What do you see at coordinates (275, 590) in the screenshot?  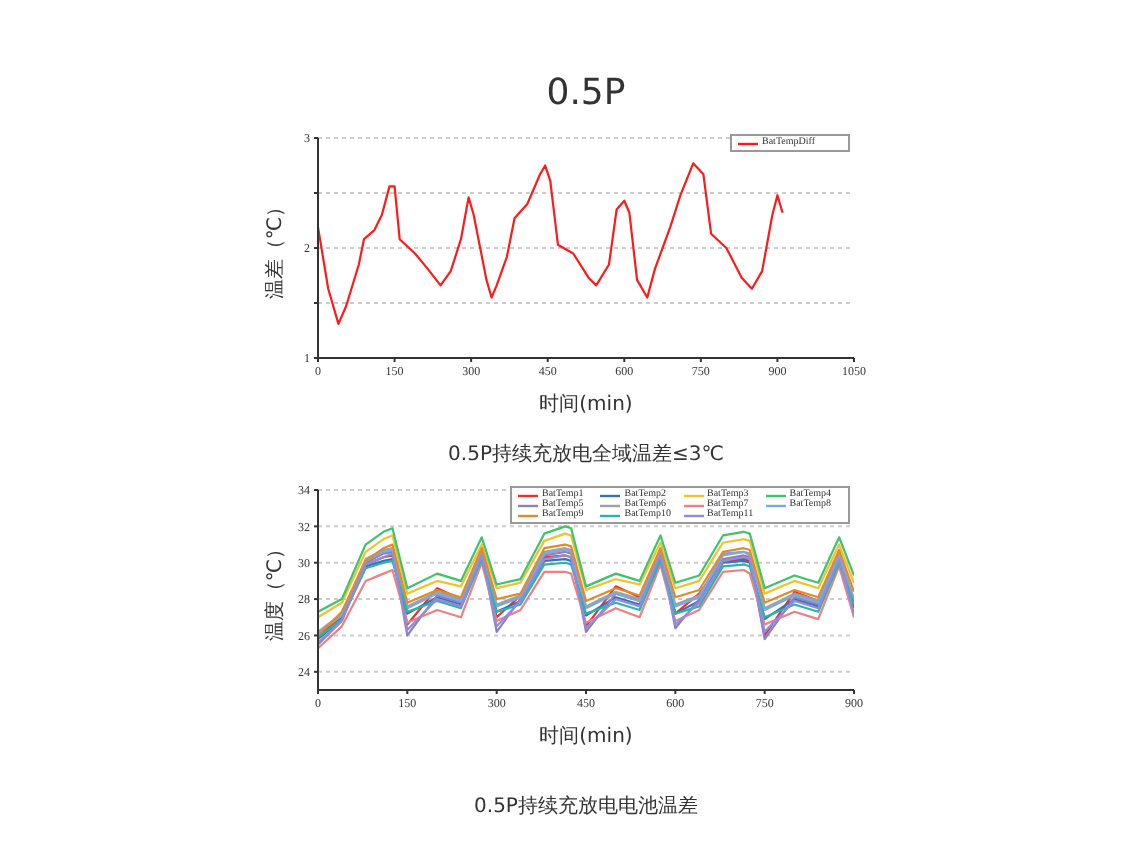 I see `y-axis-title: 温度（℃）` at bounding box center [275, 590].